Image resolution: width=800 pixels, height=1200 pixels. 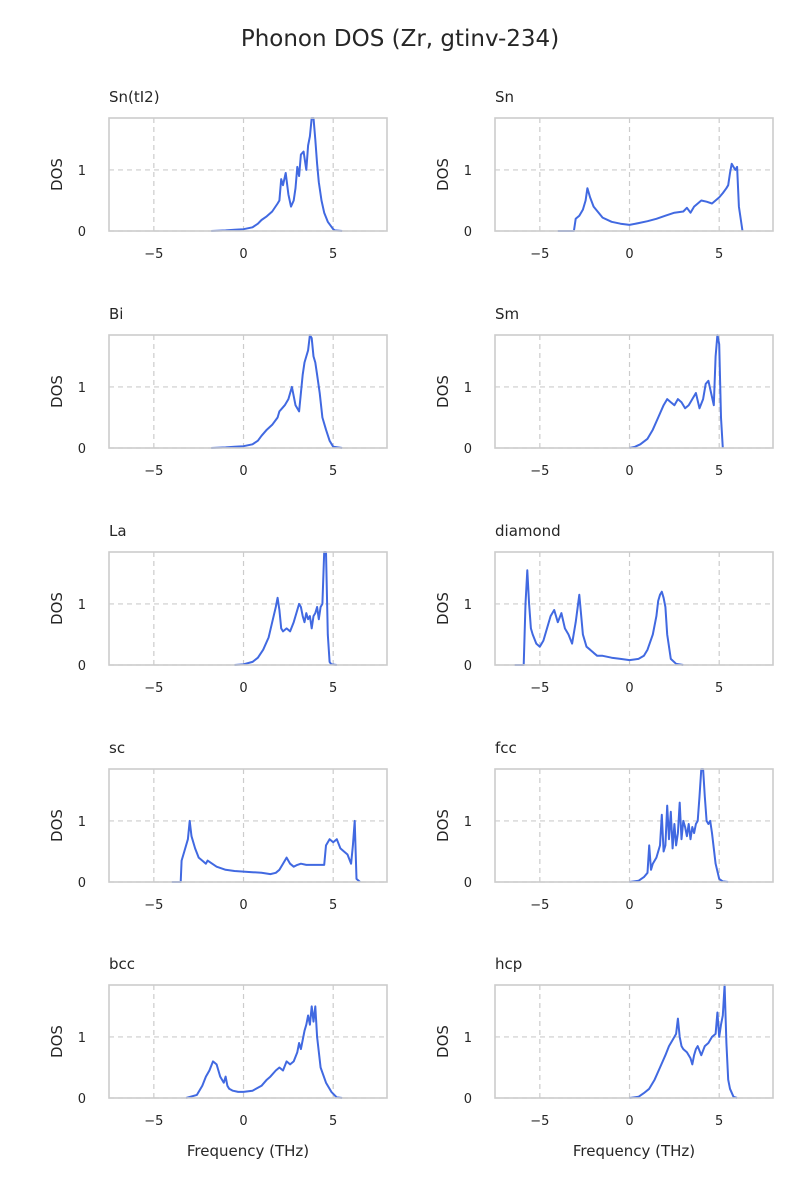 What do you see at coordinates (508, 964) in the screenshot?
I see `panel-title: hcp` at bounding box center [508, 964].